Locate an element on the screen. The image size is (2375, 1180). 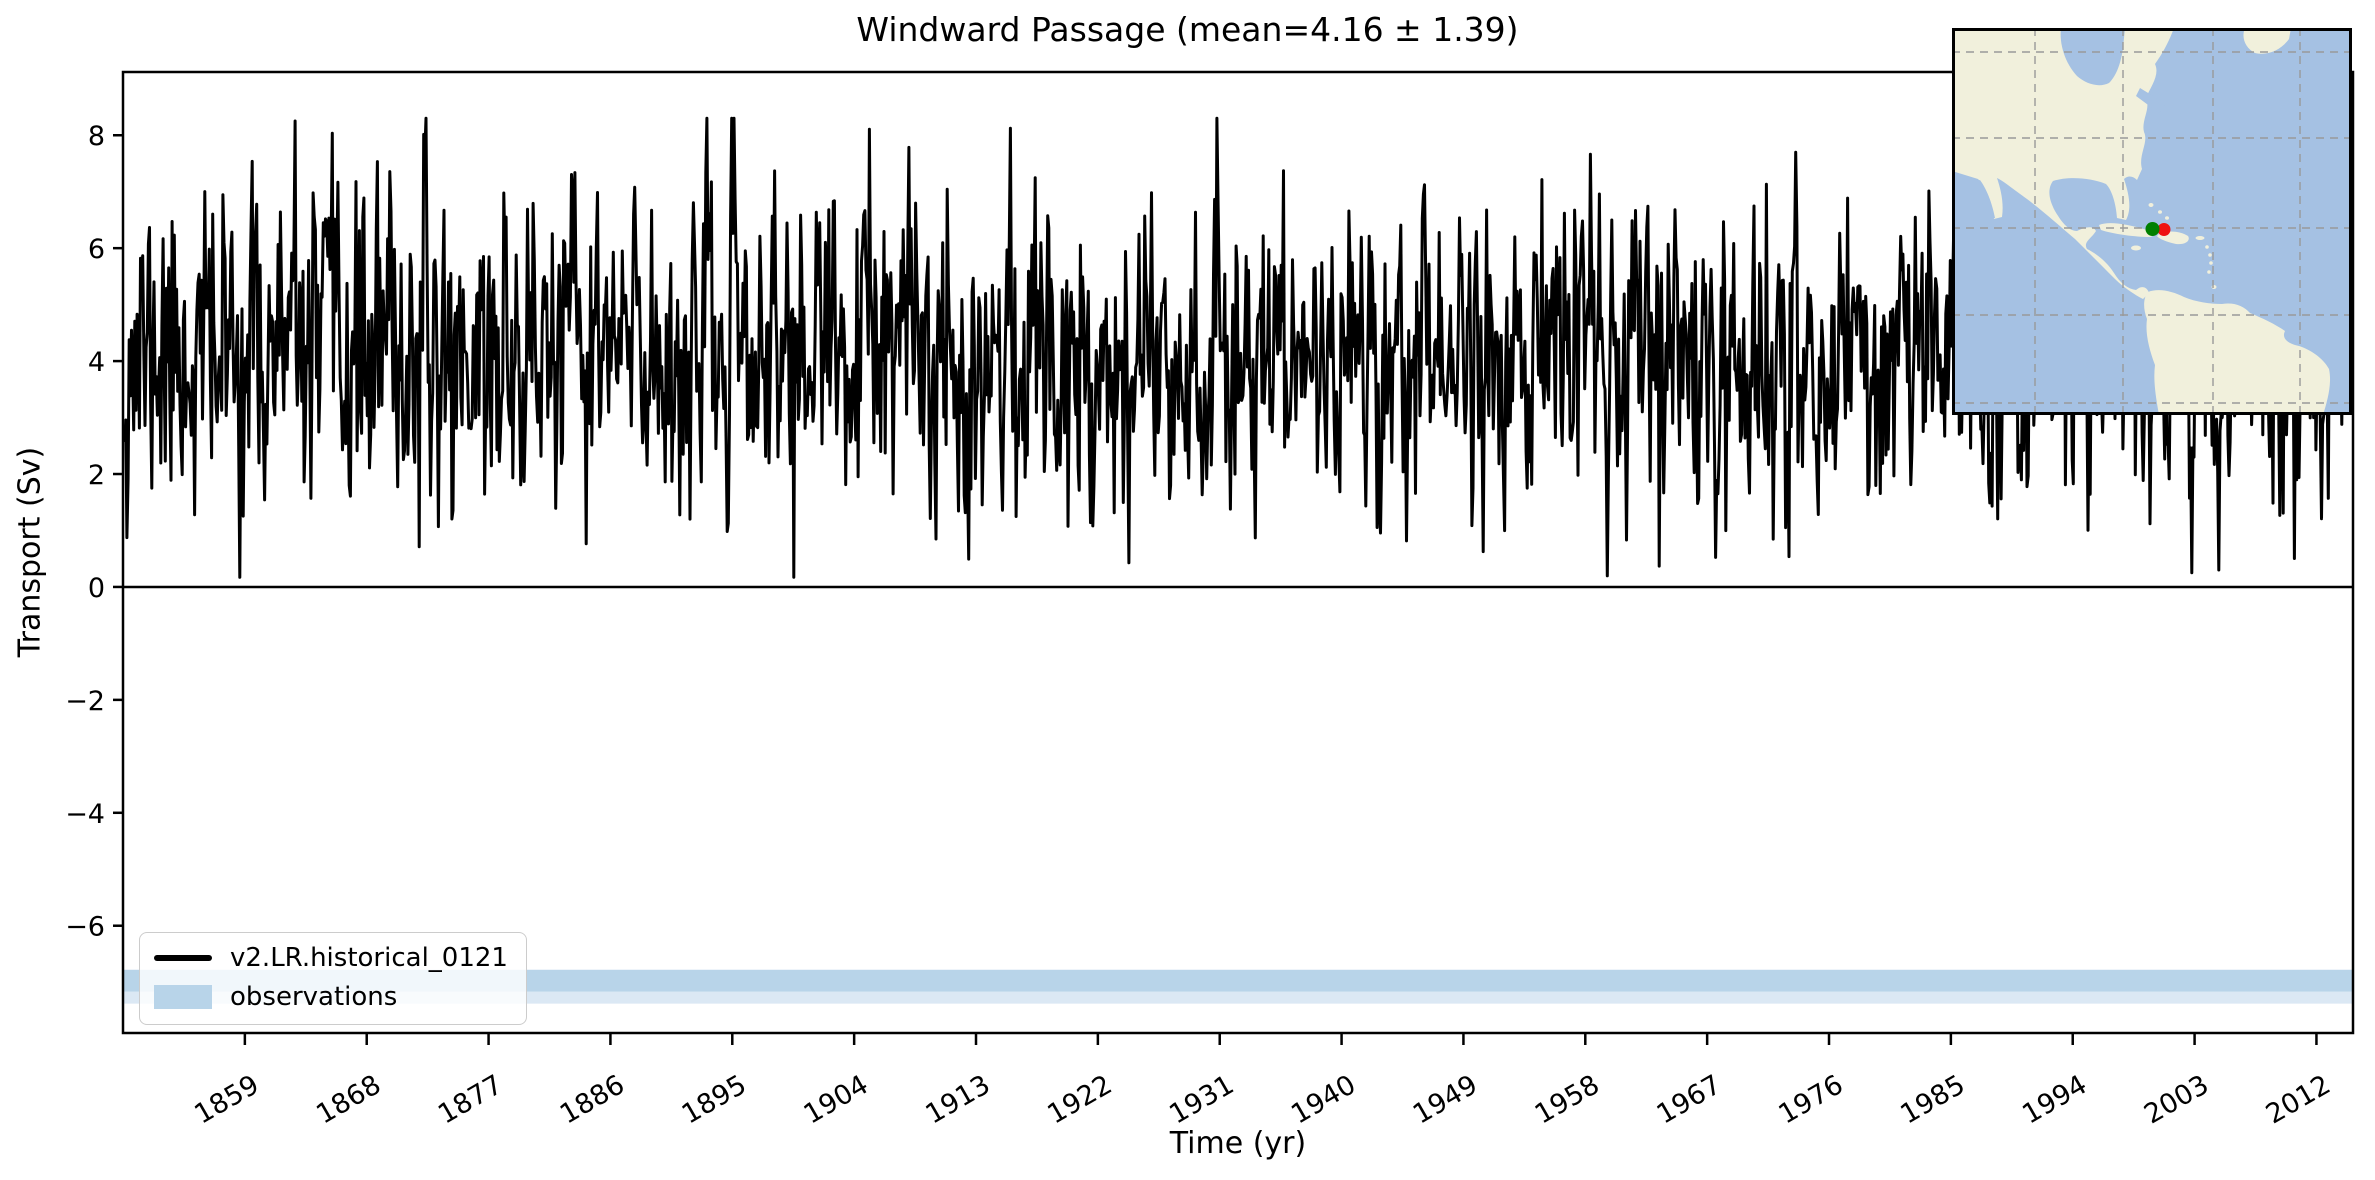
map-land-north-america is located at coordinates (2063, 163).